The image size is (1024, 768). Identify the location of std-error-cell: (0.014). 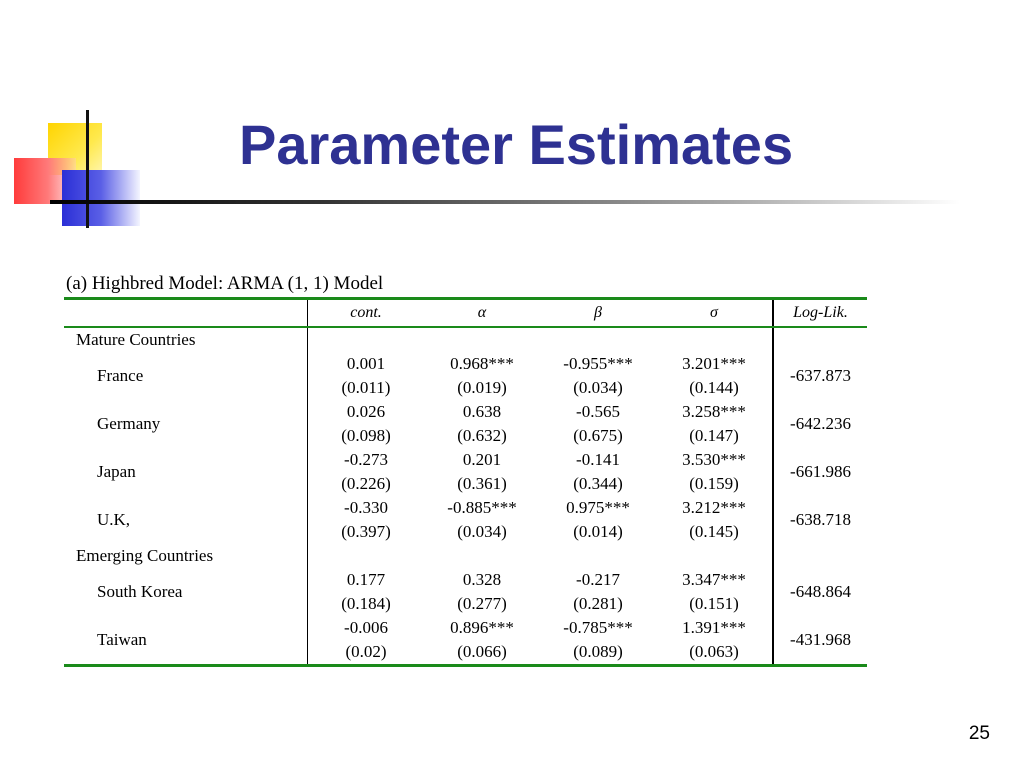
(598, 531).